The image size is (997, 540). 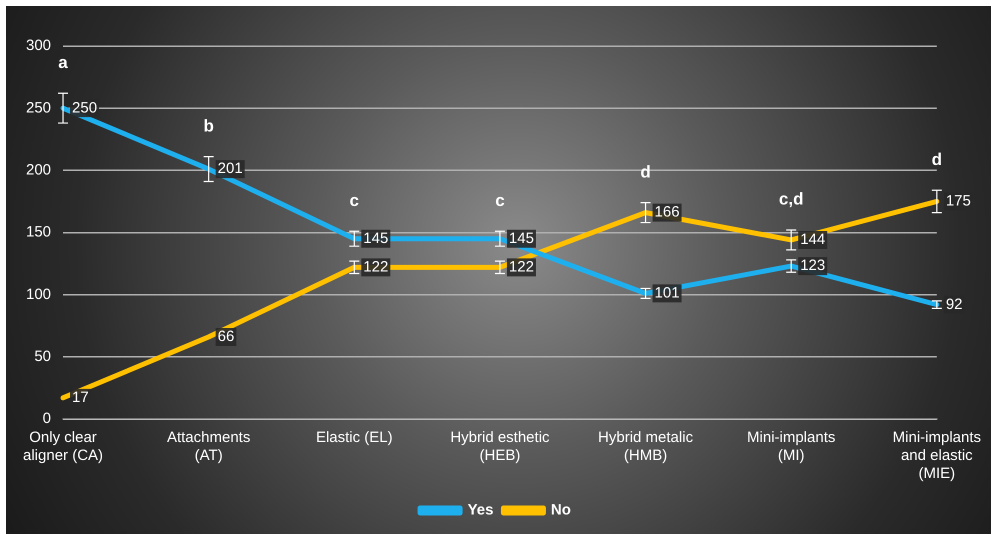 I want to click on data-label: 166, so click(x=667, y=212).